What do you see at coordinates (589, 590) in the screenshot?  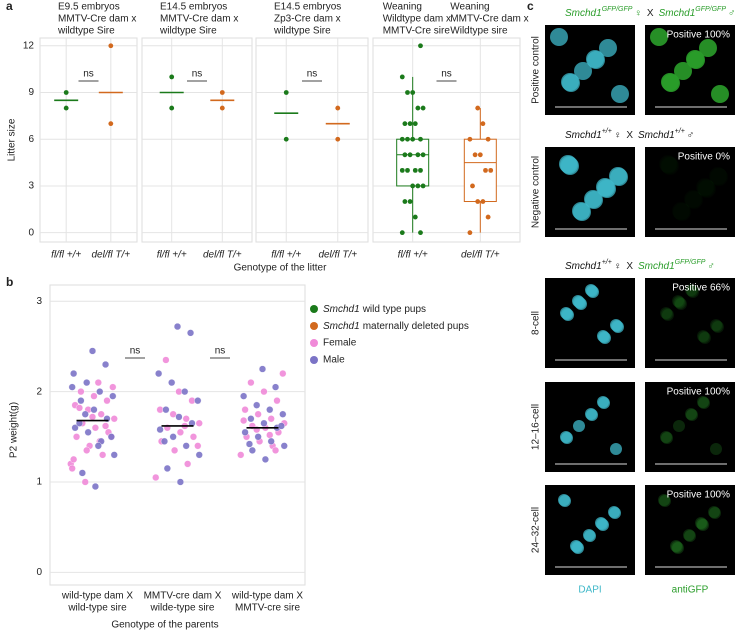 I see `column-label: DAPI` at bounding box center [589, 590].